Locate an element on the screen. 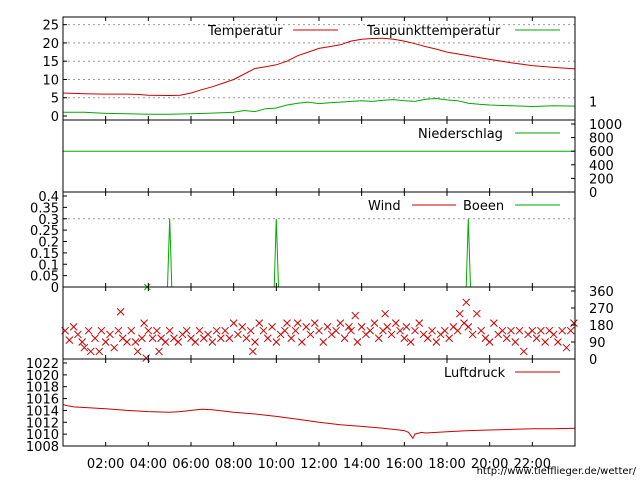 The height and width of the screenshot is (480, 640). taupunkttemperatur-series-line is located at coordinates (319, 106).